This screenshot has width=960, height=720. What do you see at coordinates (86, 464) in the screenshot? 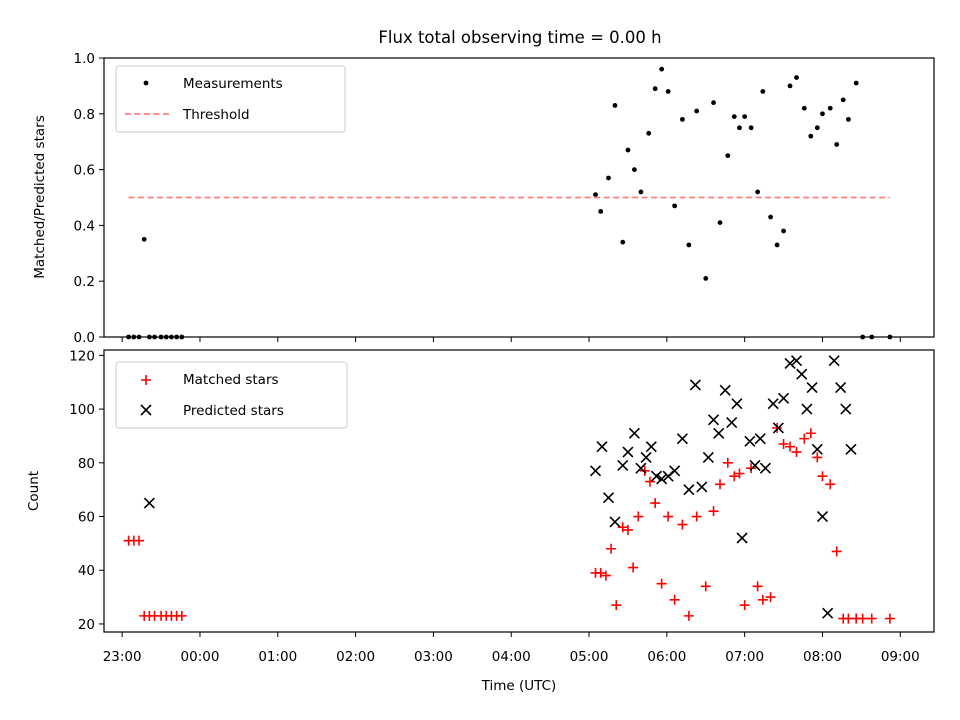
I see `y-tick-label: 80` at bounding box center [86, 464].